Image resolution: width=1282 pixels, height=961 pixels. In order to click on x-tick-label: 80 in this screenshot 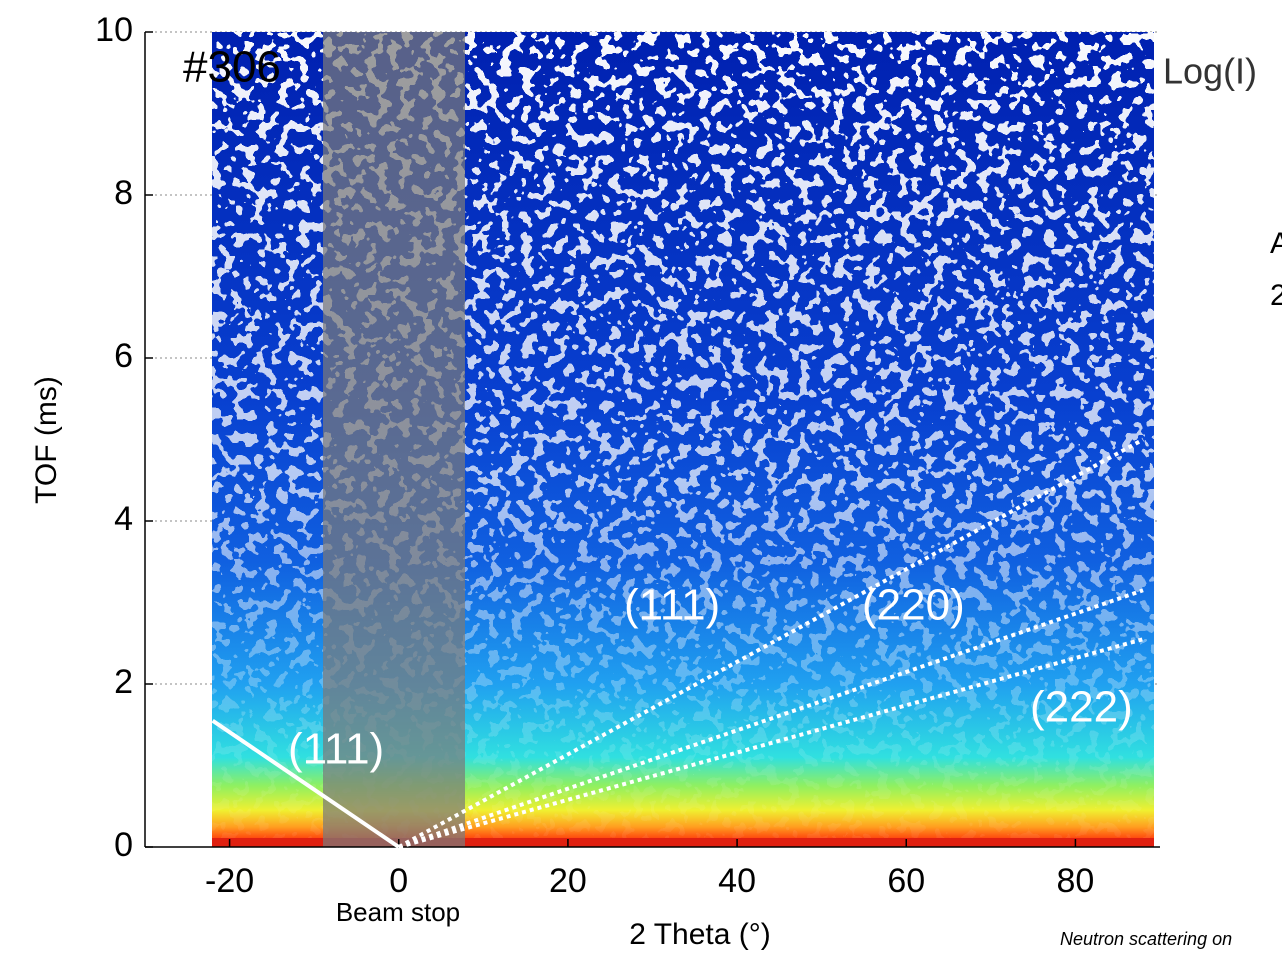, I will do `click(1076, 881)`.